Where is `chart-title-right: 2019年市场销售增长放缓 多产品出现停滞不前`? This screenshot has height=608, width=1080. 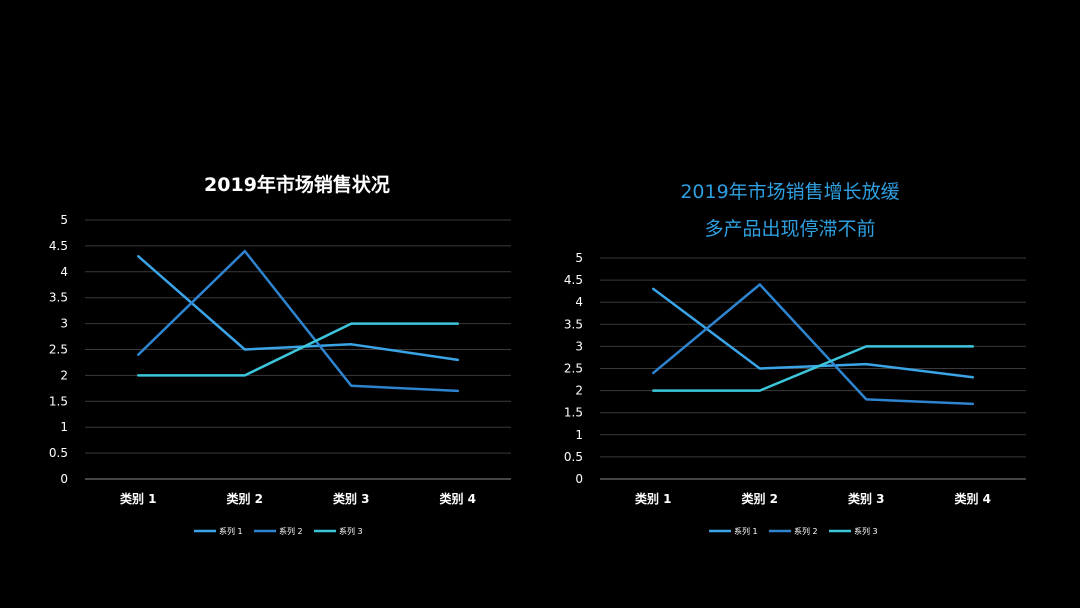
chart-title-right: 2019年市场销售增长放缓 多产品出现停滞不前 is located at coordinates (790, 211).